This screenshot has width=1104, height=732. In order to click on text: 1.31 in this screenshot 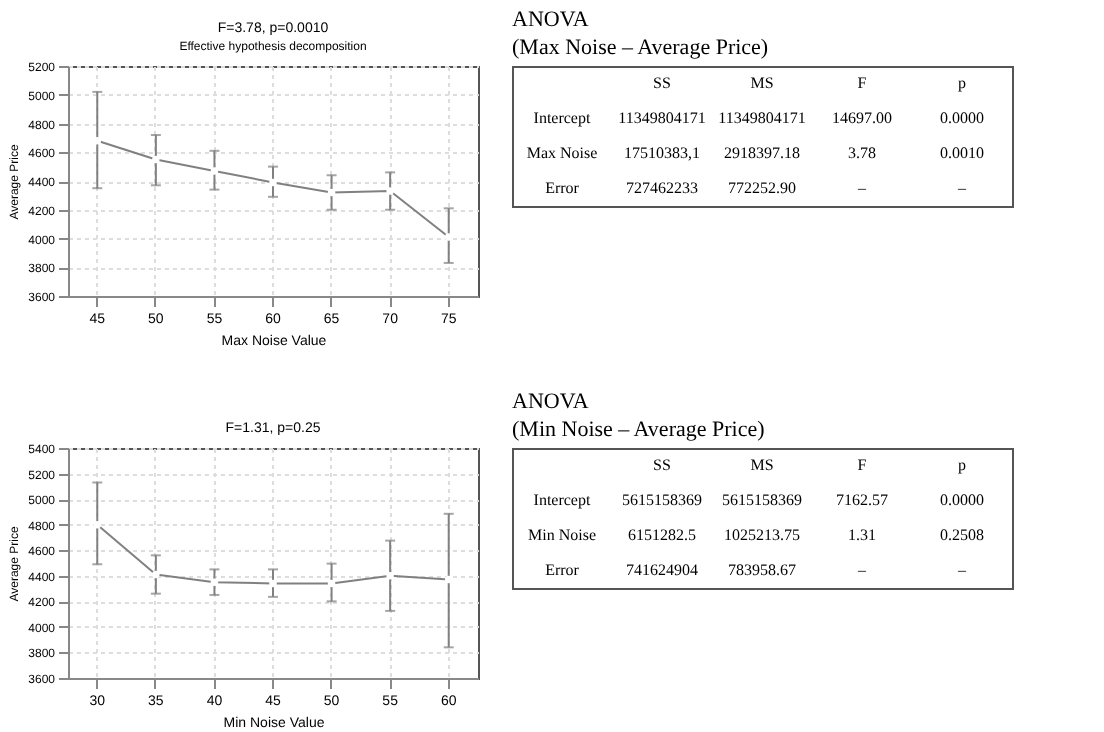, I will do `click(862, 534)`.